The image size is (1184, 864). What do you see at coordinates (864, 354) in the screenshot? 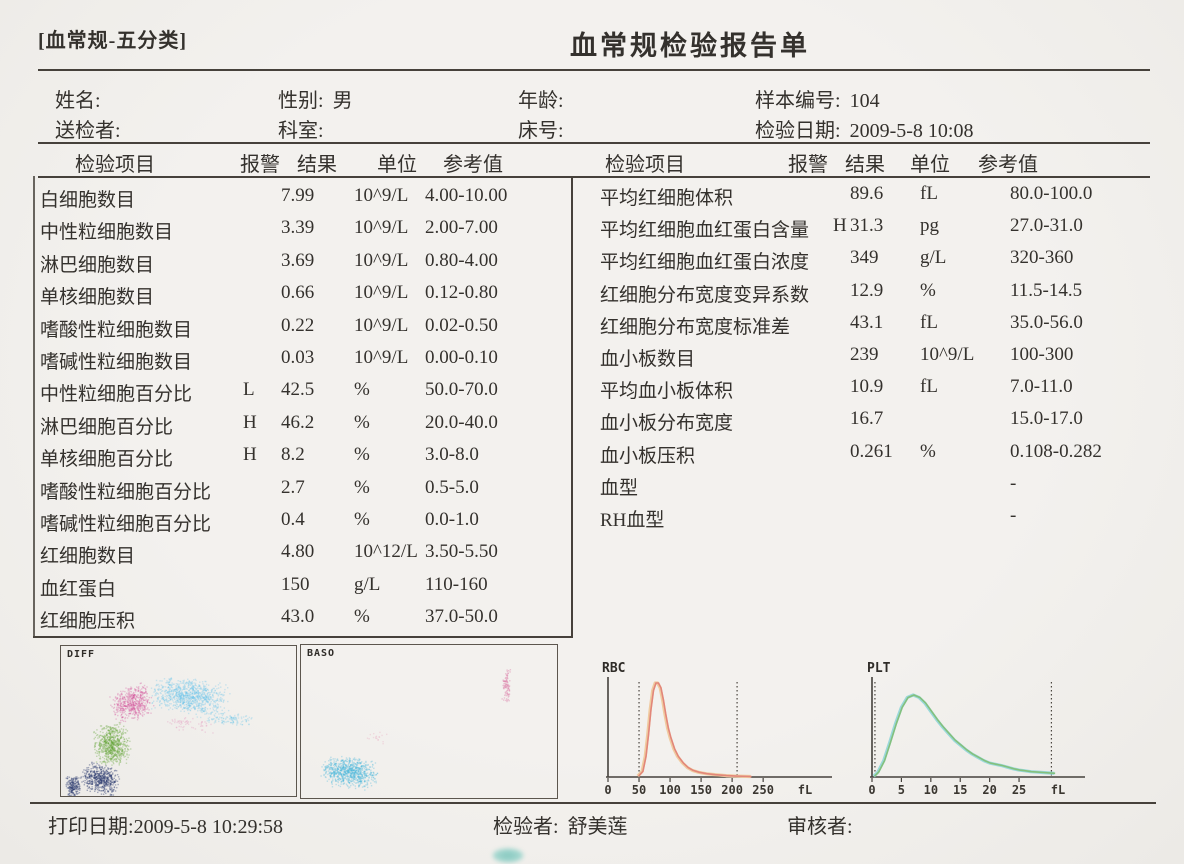
I see `cell-result: 239` at bounding box center [864, 354].